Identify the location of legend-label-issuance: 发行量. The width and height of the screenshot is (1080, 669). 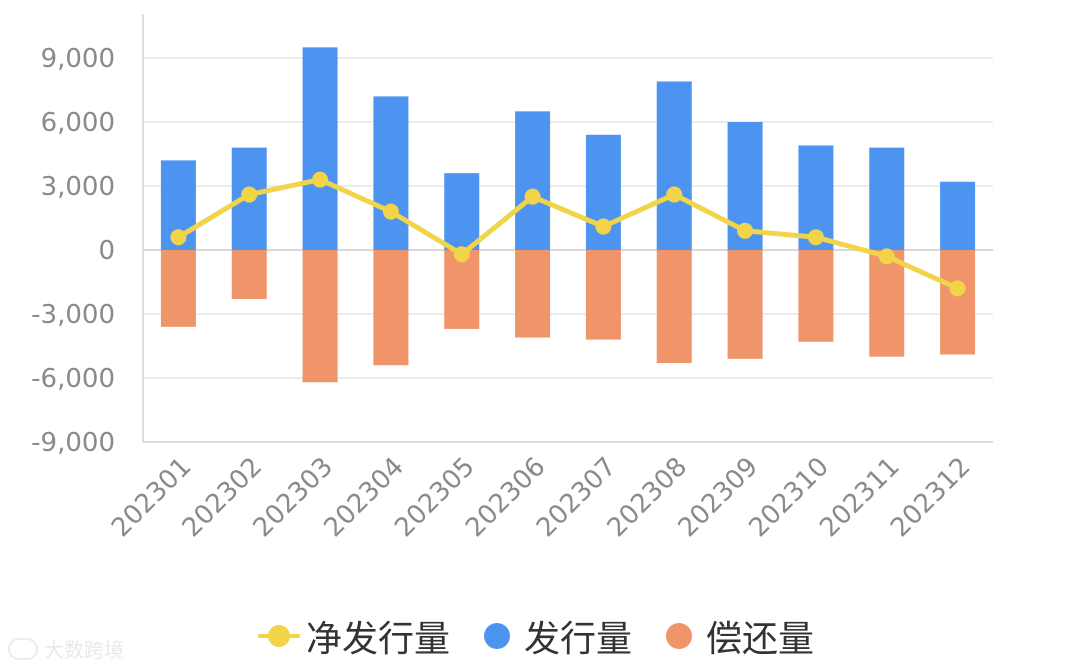
(577, 639).